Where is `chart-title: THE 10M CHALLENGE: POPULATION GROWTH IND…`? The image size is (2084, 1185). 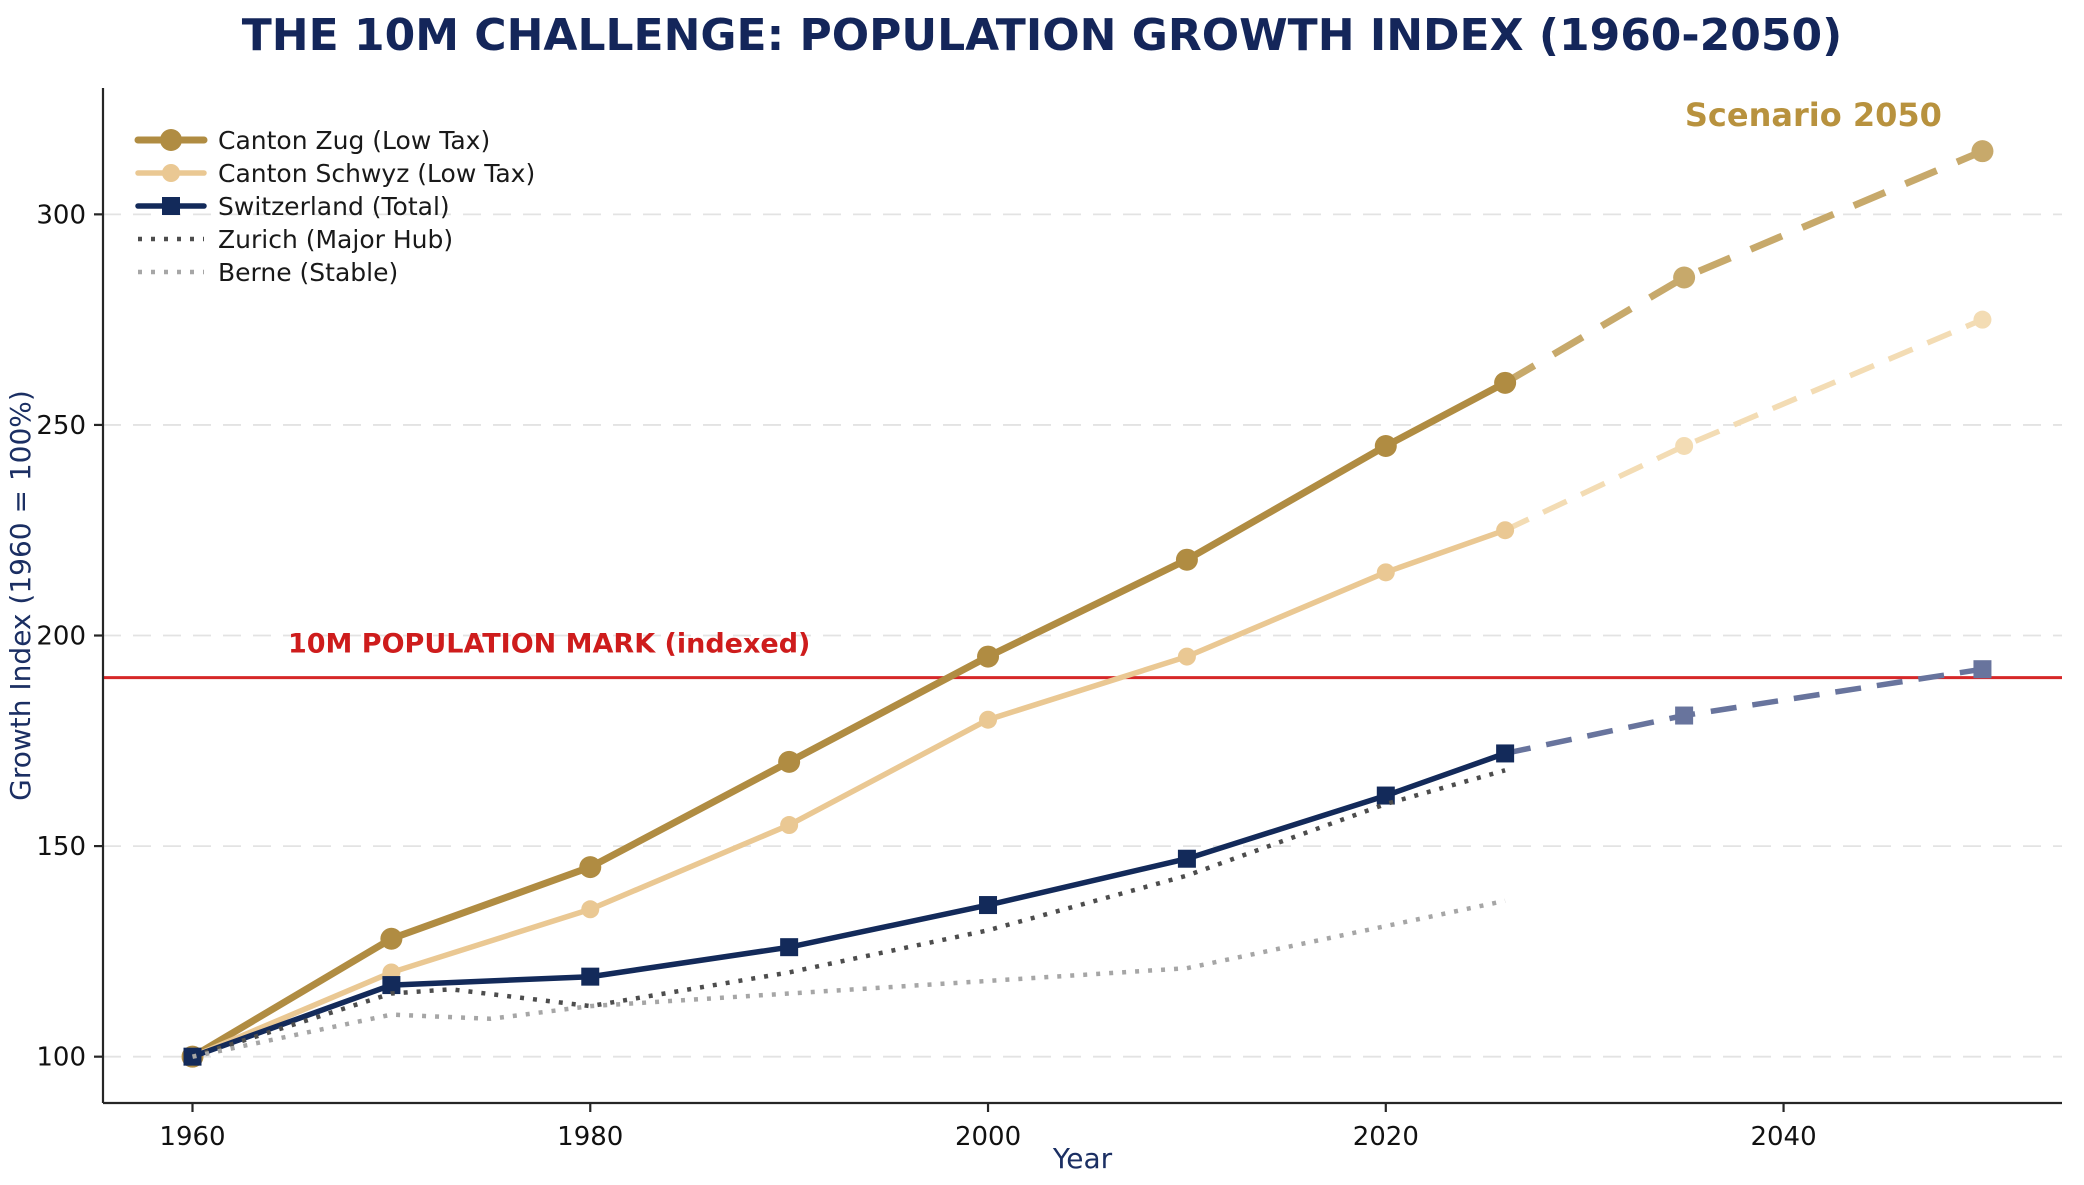 chart-title: THE 10M CHALLENGE: POPULATION GROWTH IND… is located at coordinates (1042, 35).